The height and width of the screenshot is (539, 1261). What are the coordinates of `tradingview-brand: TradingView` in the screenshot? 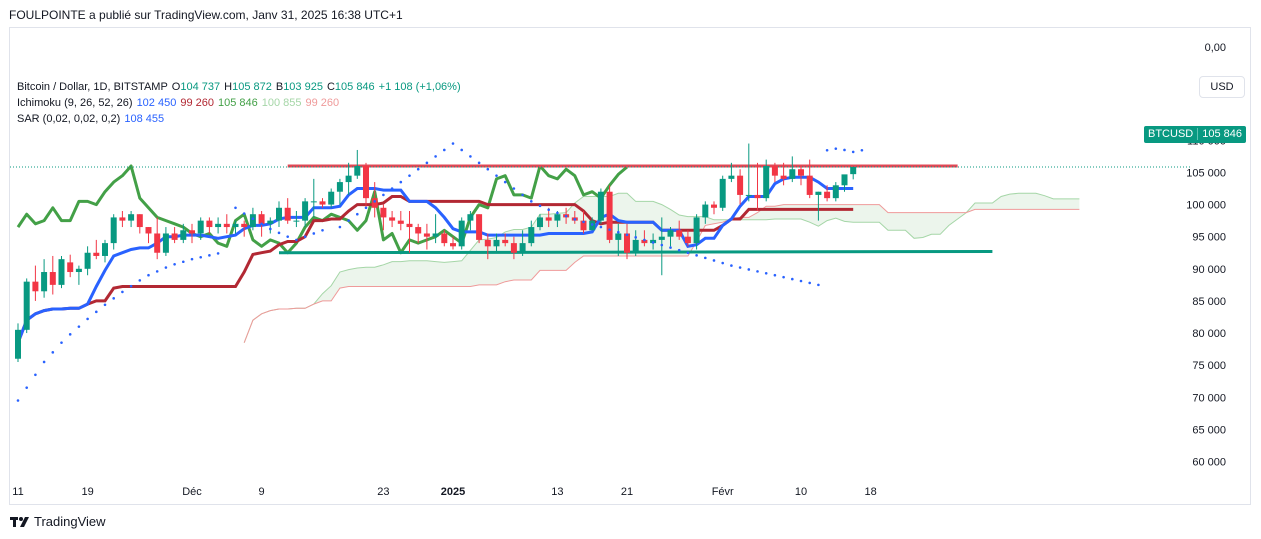 It's located at (58, 521).